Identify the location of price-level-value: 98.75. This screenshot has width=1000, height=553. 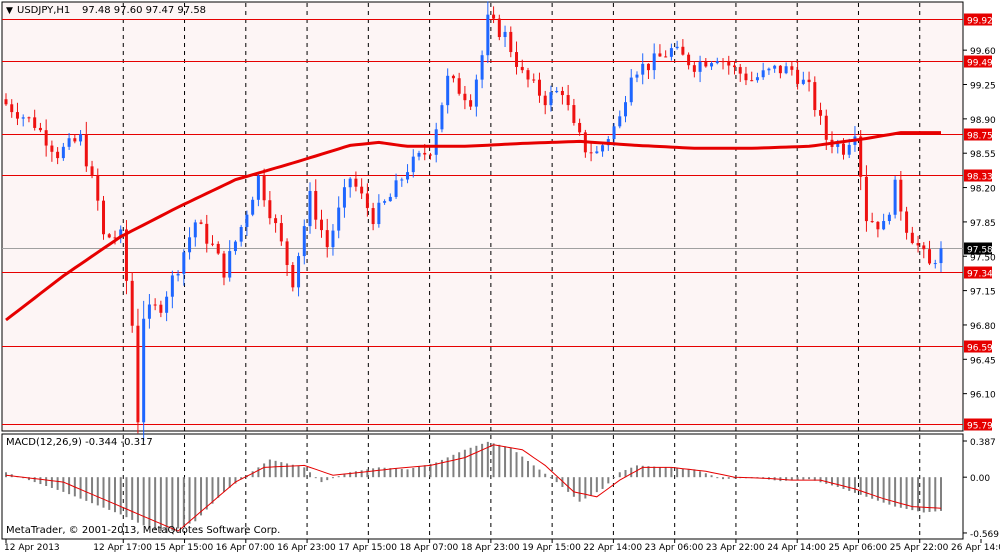
(980, 137).